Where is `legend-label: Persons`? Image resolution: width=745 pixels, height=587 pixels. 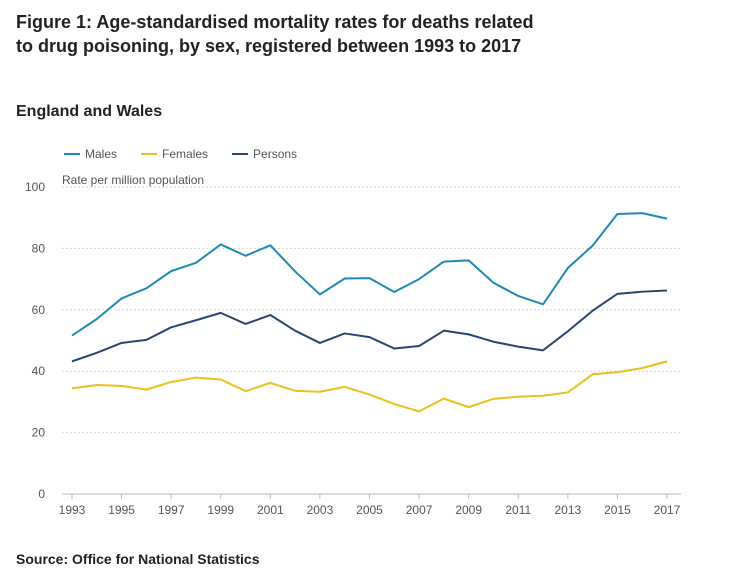 legend-label: Persons is located at coordinates (275, 154).